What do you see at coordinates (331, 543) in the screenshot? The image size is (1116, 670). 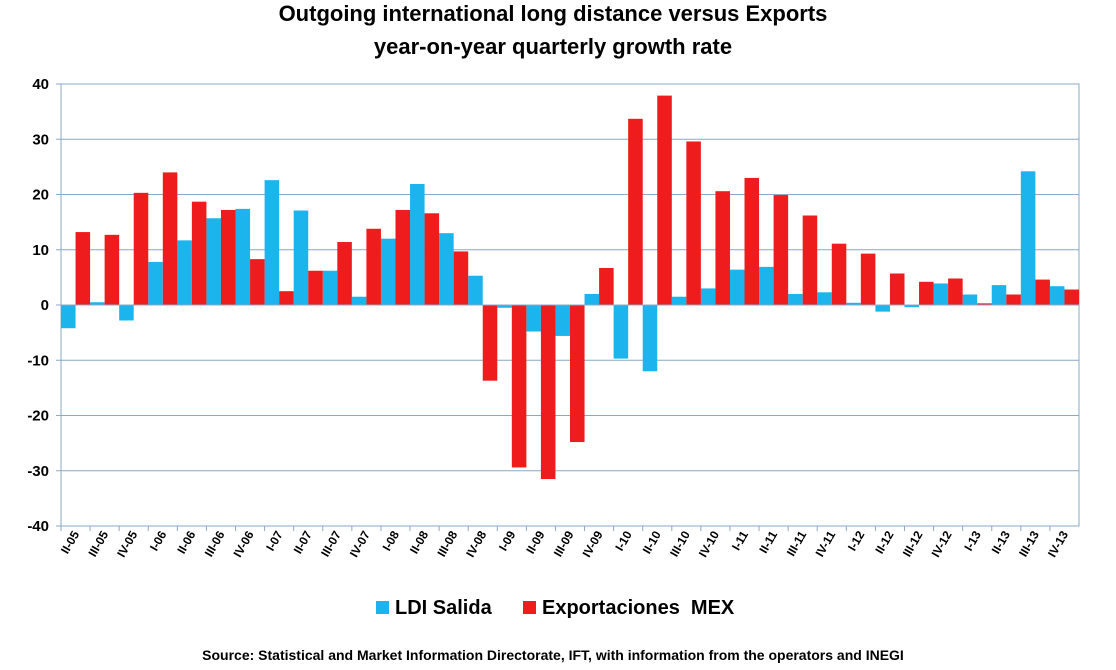 I see `x-tick-label: III-07` at bounding box center [331, 543].